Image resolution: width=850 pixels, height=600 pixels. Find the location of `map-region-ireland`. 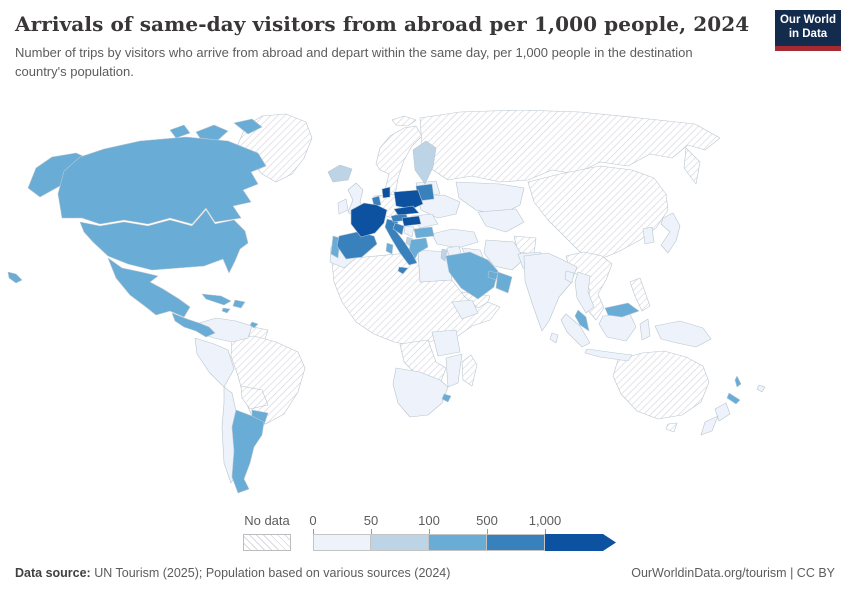

map-region-ireland is located at coordinates (343, 206).